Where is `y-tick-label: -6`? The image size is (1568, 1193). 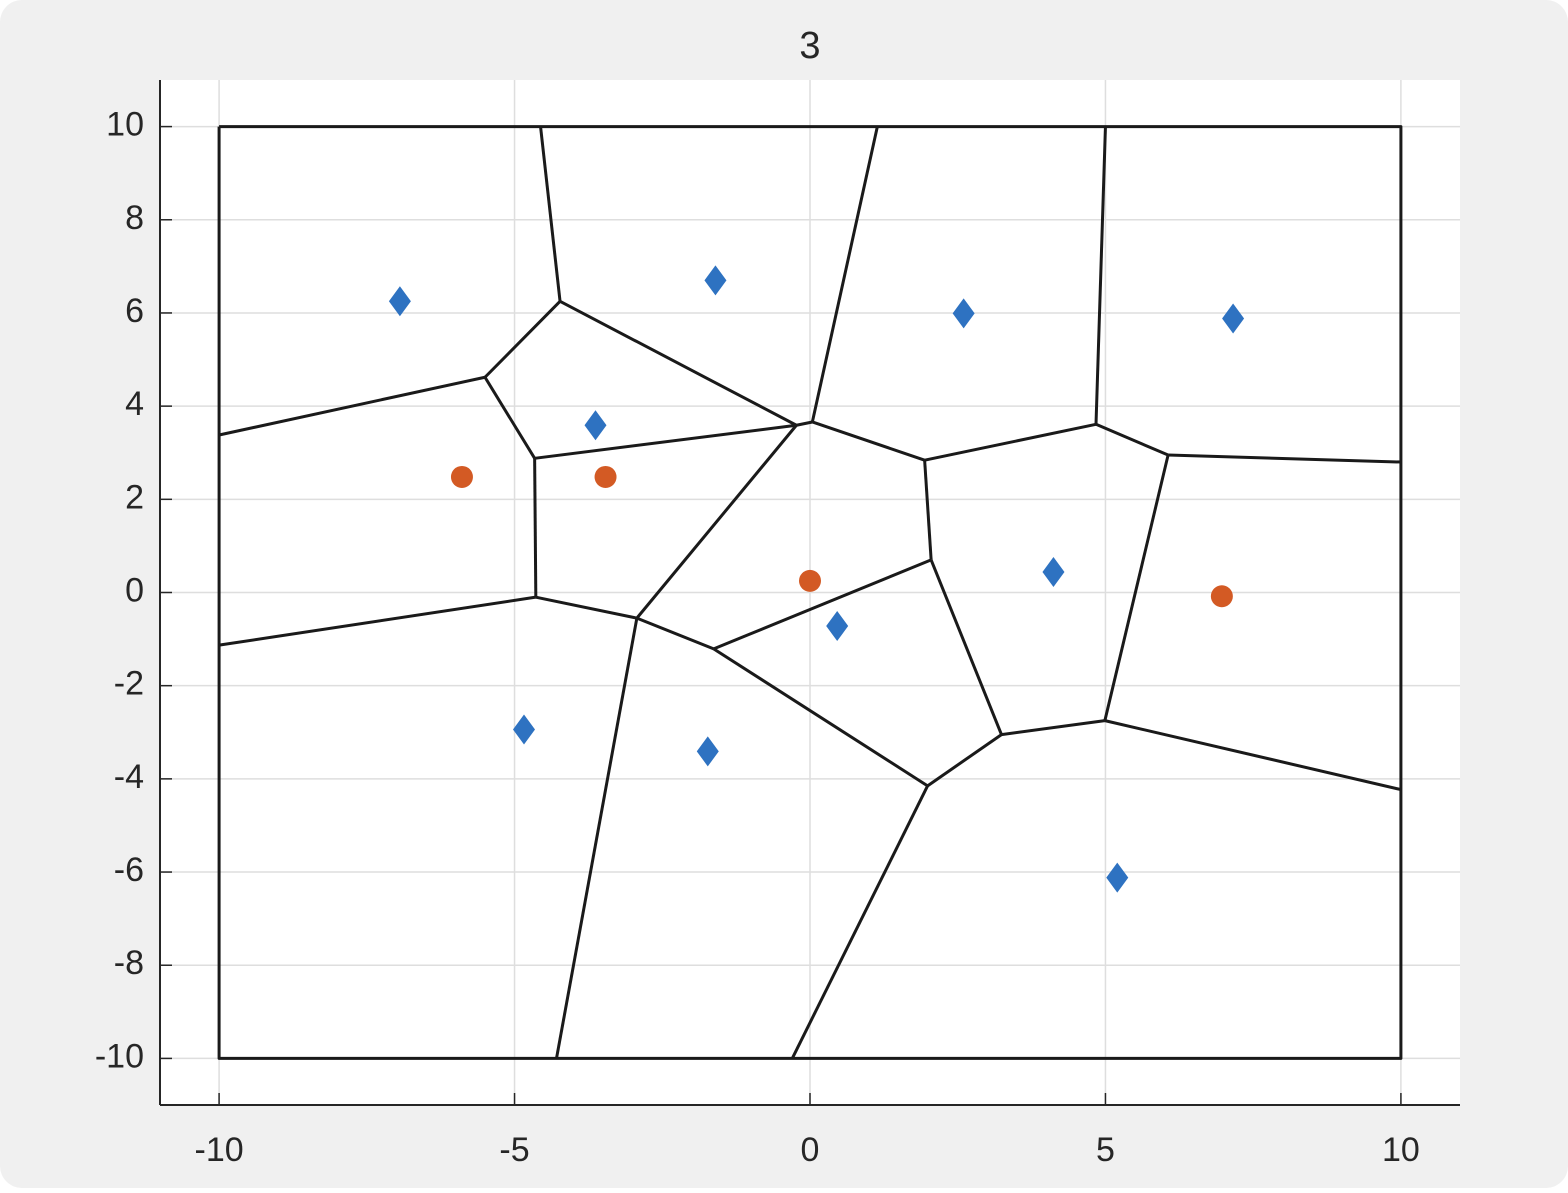
y-tick-label: -6 is located at coordinates (129, 870).